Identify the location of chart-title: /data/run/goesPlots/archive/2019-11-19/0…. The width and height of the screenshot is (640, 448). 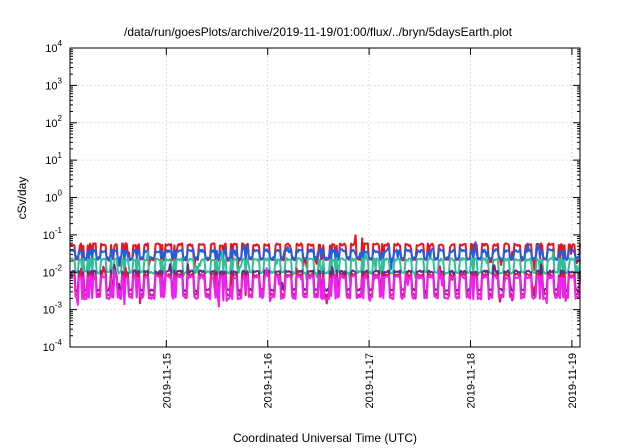
(318, 32).